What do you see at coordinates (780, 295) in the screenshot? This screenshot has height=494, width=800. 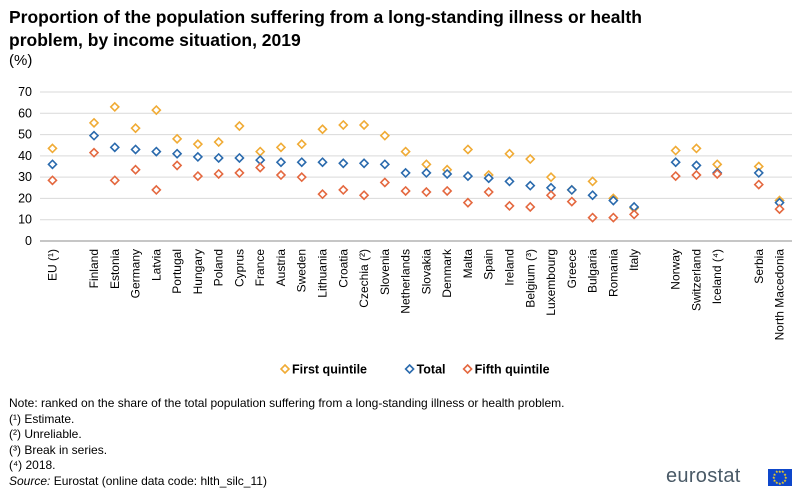 I see `category-label: North Macedonia` at bounding box center [780, 295].